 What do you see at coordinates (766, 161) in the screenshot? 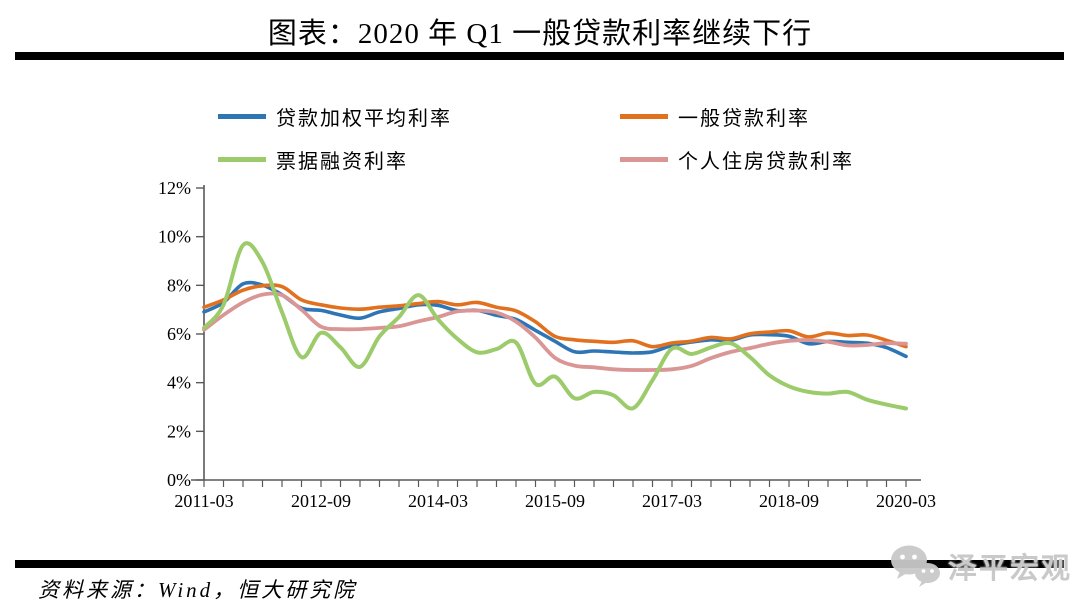
I see `legend-label: 个人住房贷款利率` at bounding box center [766, 161].